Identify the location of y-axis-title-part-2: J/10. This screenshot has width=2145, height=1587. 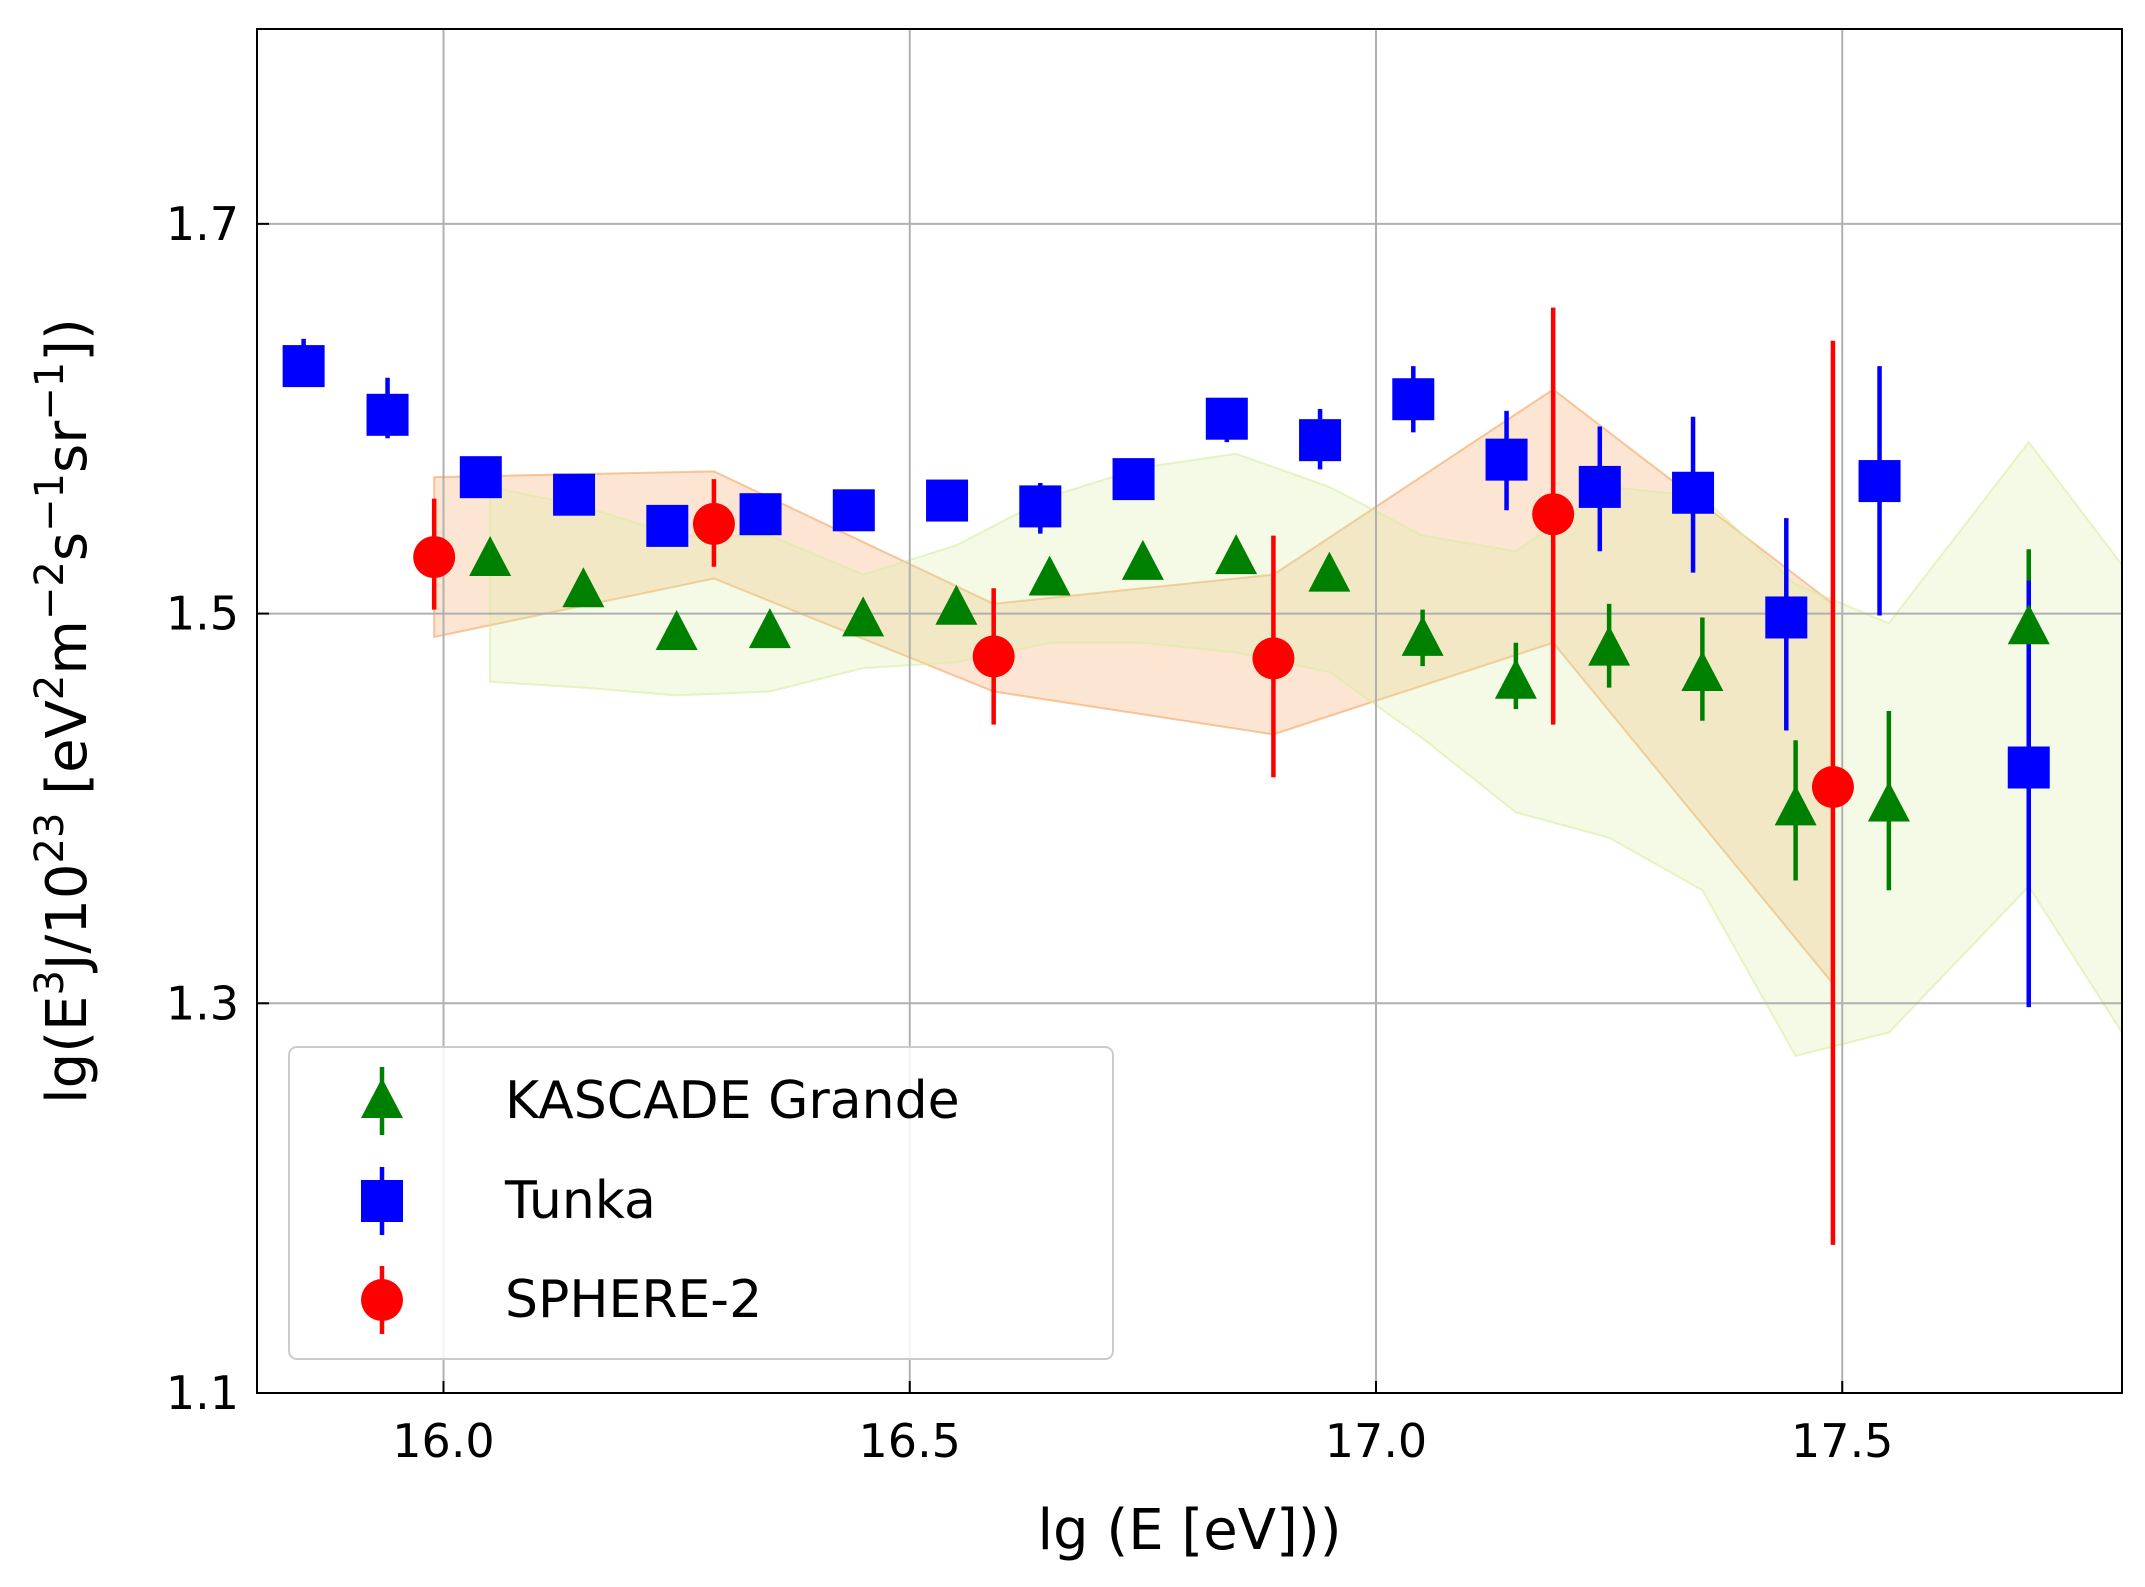
(67, 918).